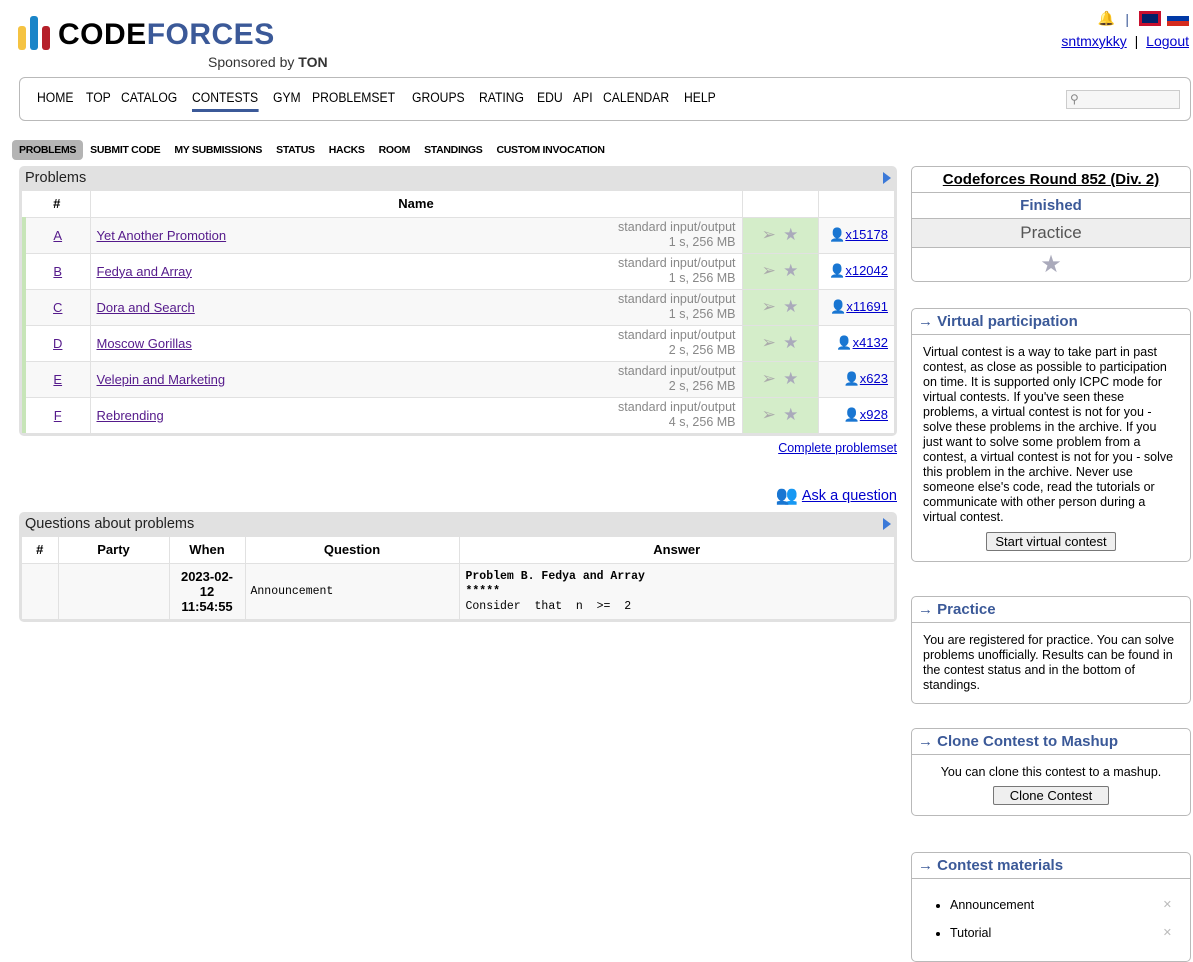 This screenshot has height=962, width=1193. I want to click on subtab-custom-invocation: CUSTOM INVOCATION, so click(550, 150).